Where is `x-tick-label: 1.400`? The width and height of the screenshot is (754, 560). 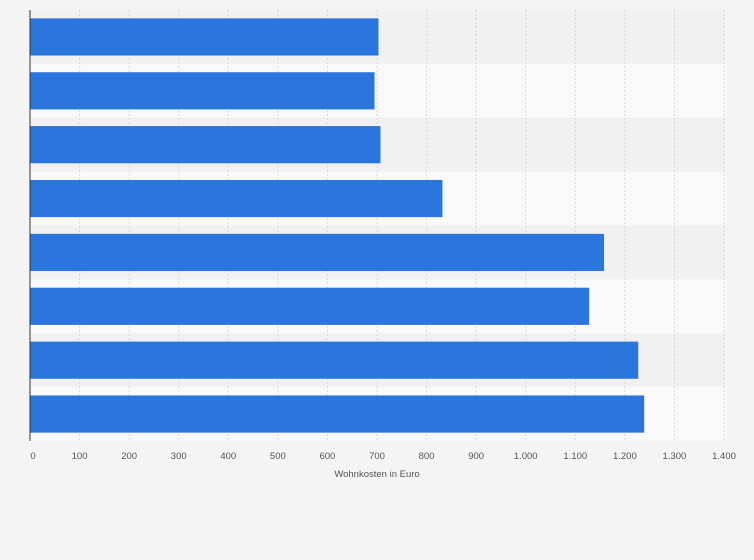
x-tick-label: 1.400 is located at coordinates (724, 456).